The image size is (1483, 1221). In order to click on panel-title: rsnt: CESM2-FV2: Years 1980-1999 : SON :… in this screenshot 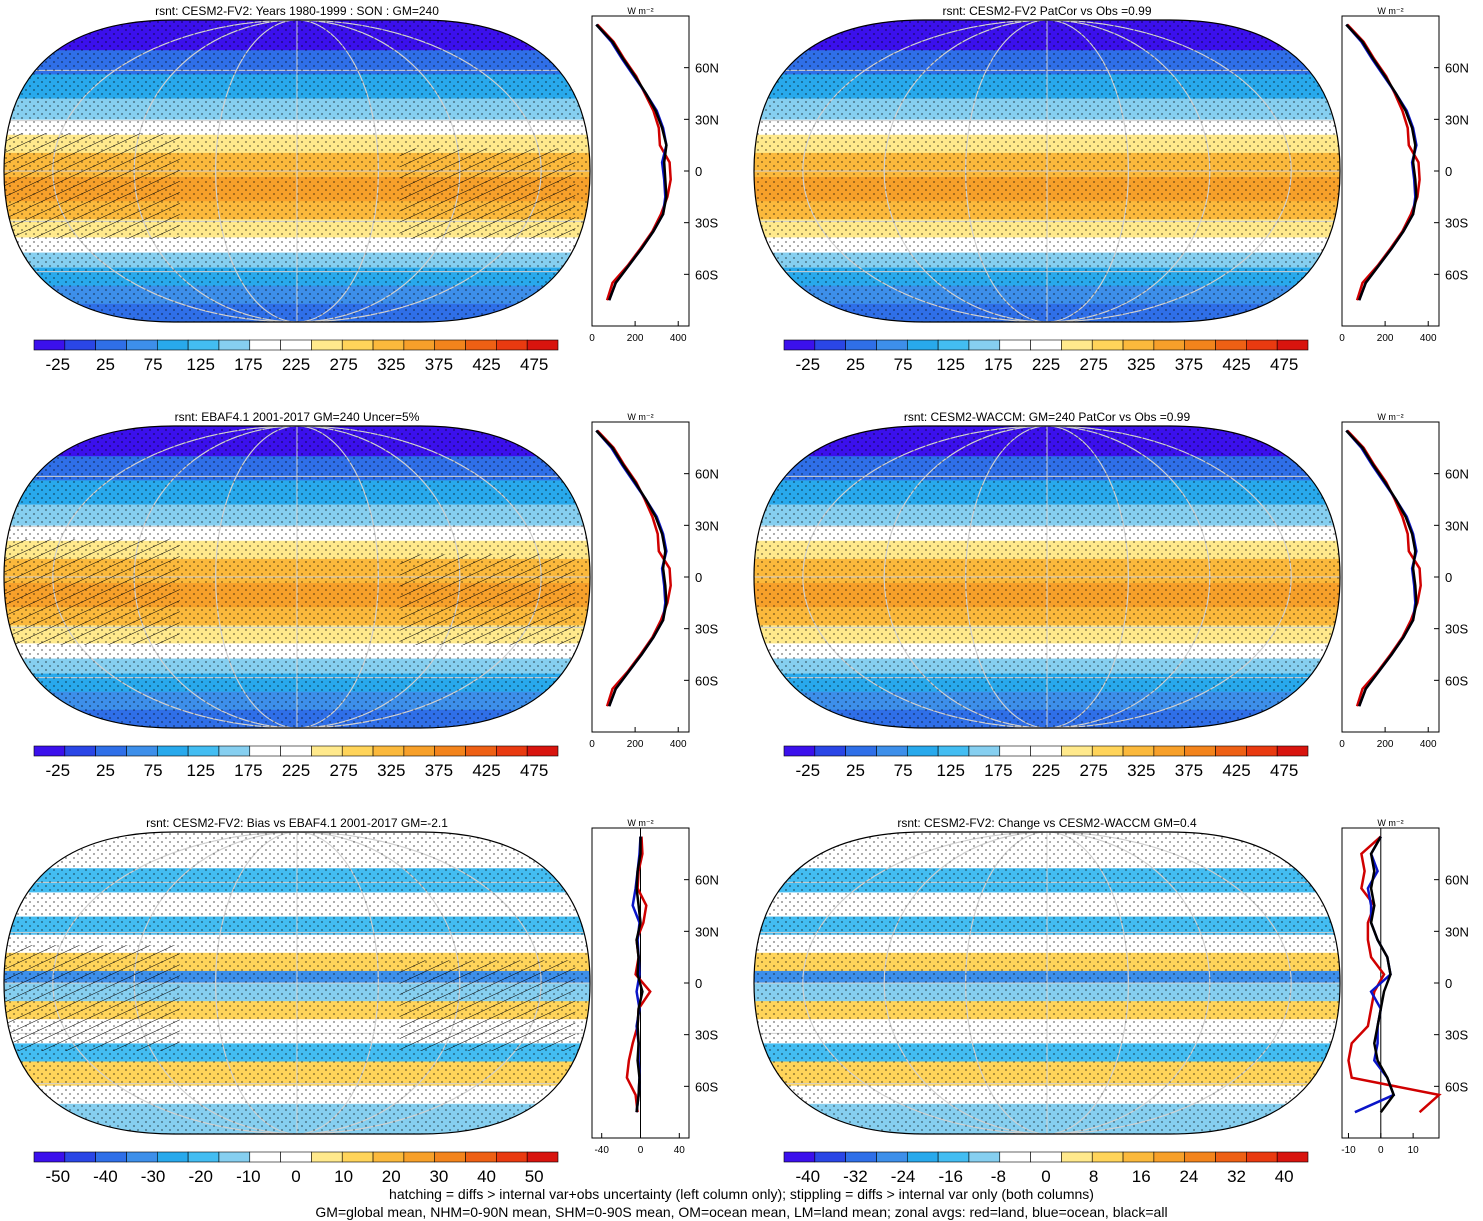, I will do `click(297, 11)`.